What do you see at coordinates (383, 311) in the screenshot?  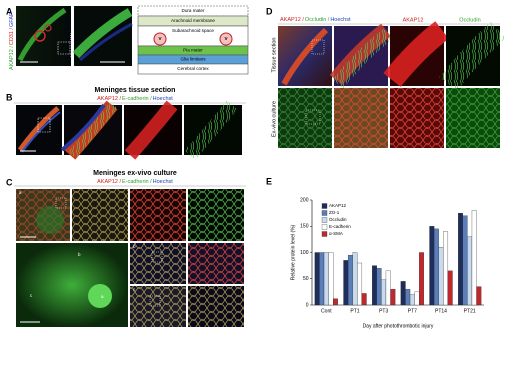 I see `x-tick-label: PT3` at bounding box center [383, 311].